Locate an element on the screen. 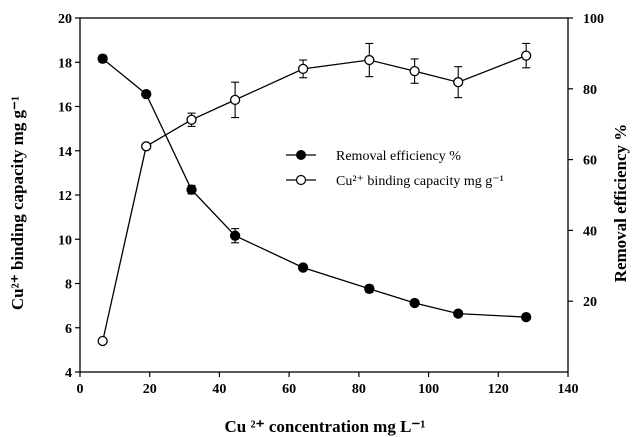 The width and height of the screenshot is (638, 437). x-tick-label: 20 is located at coordinates (150, 389).